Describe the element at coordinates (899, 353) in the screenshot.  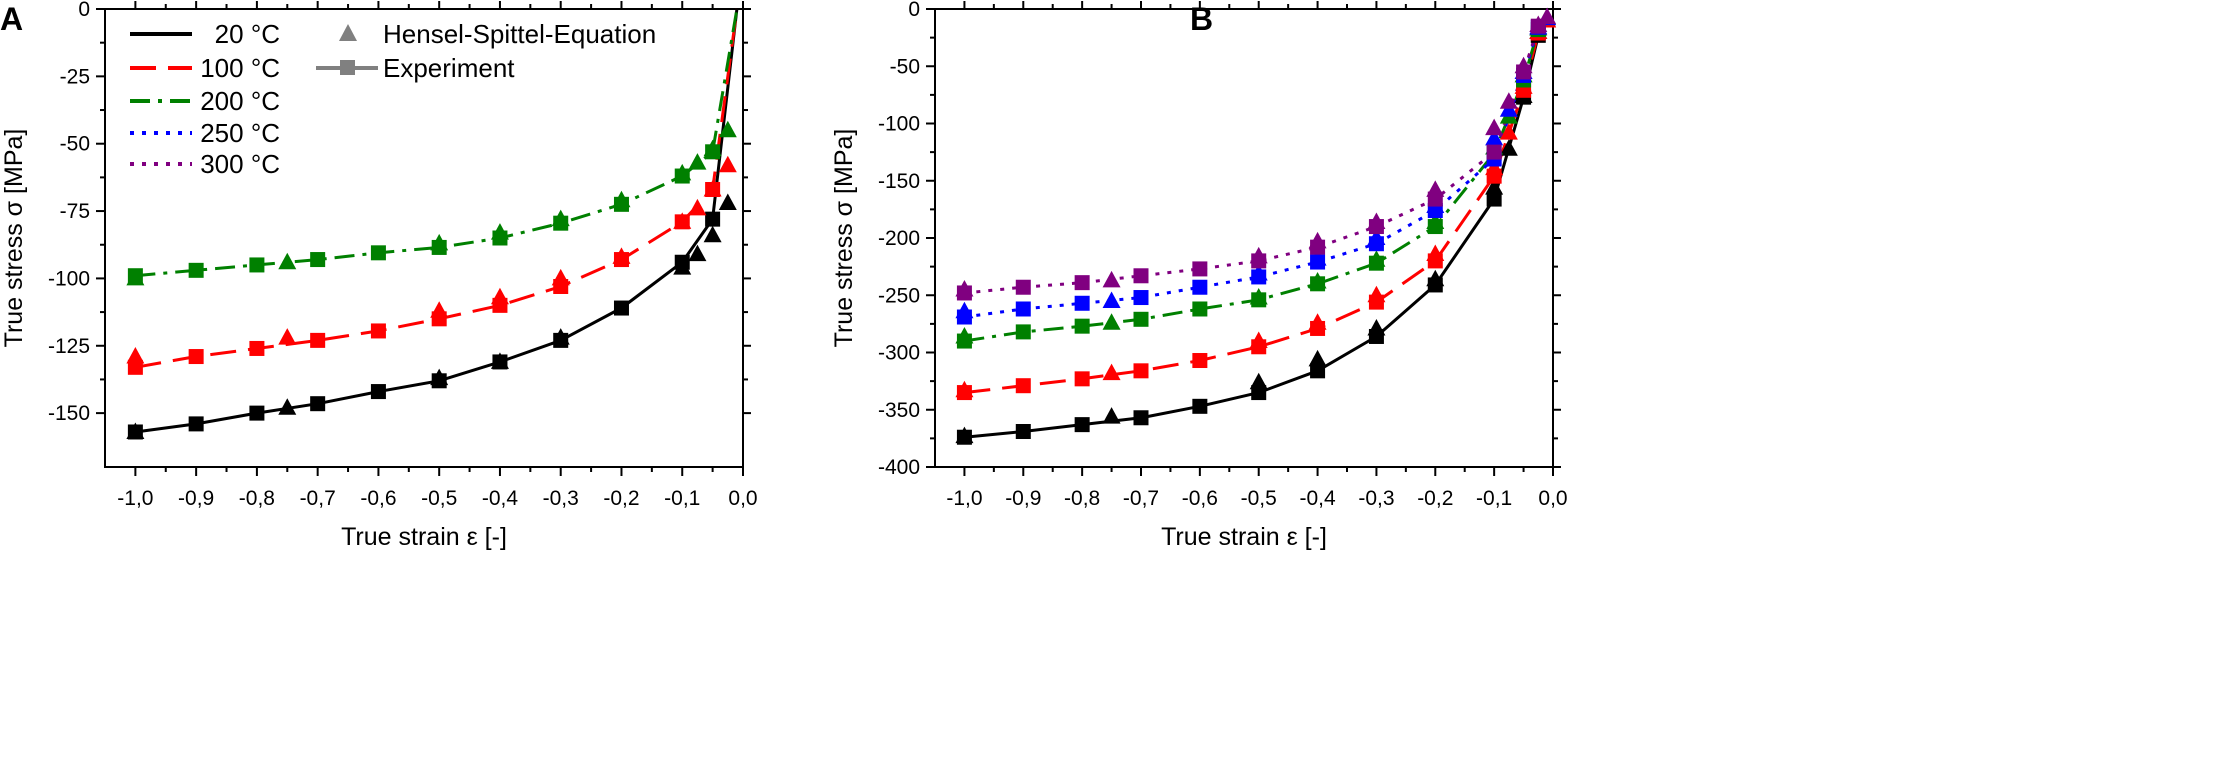
I see `y-tick-label: -300` at that location.